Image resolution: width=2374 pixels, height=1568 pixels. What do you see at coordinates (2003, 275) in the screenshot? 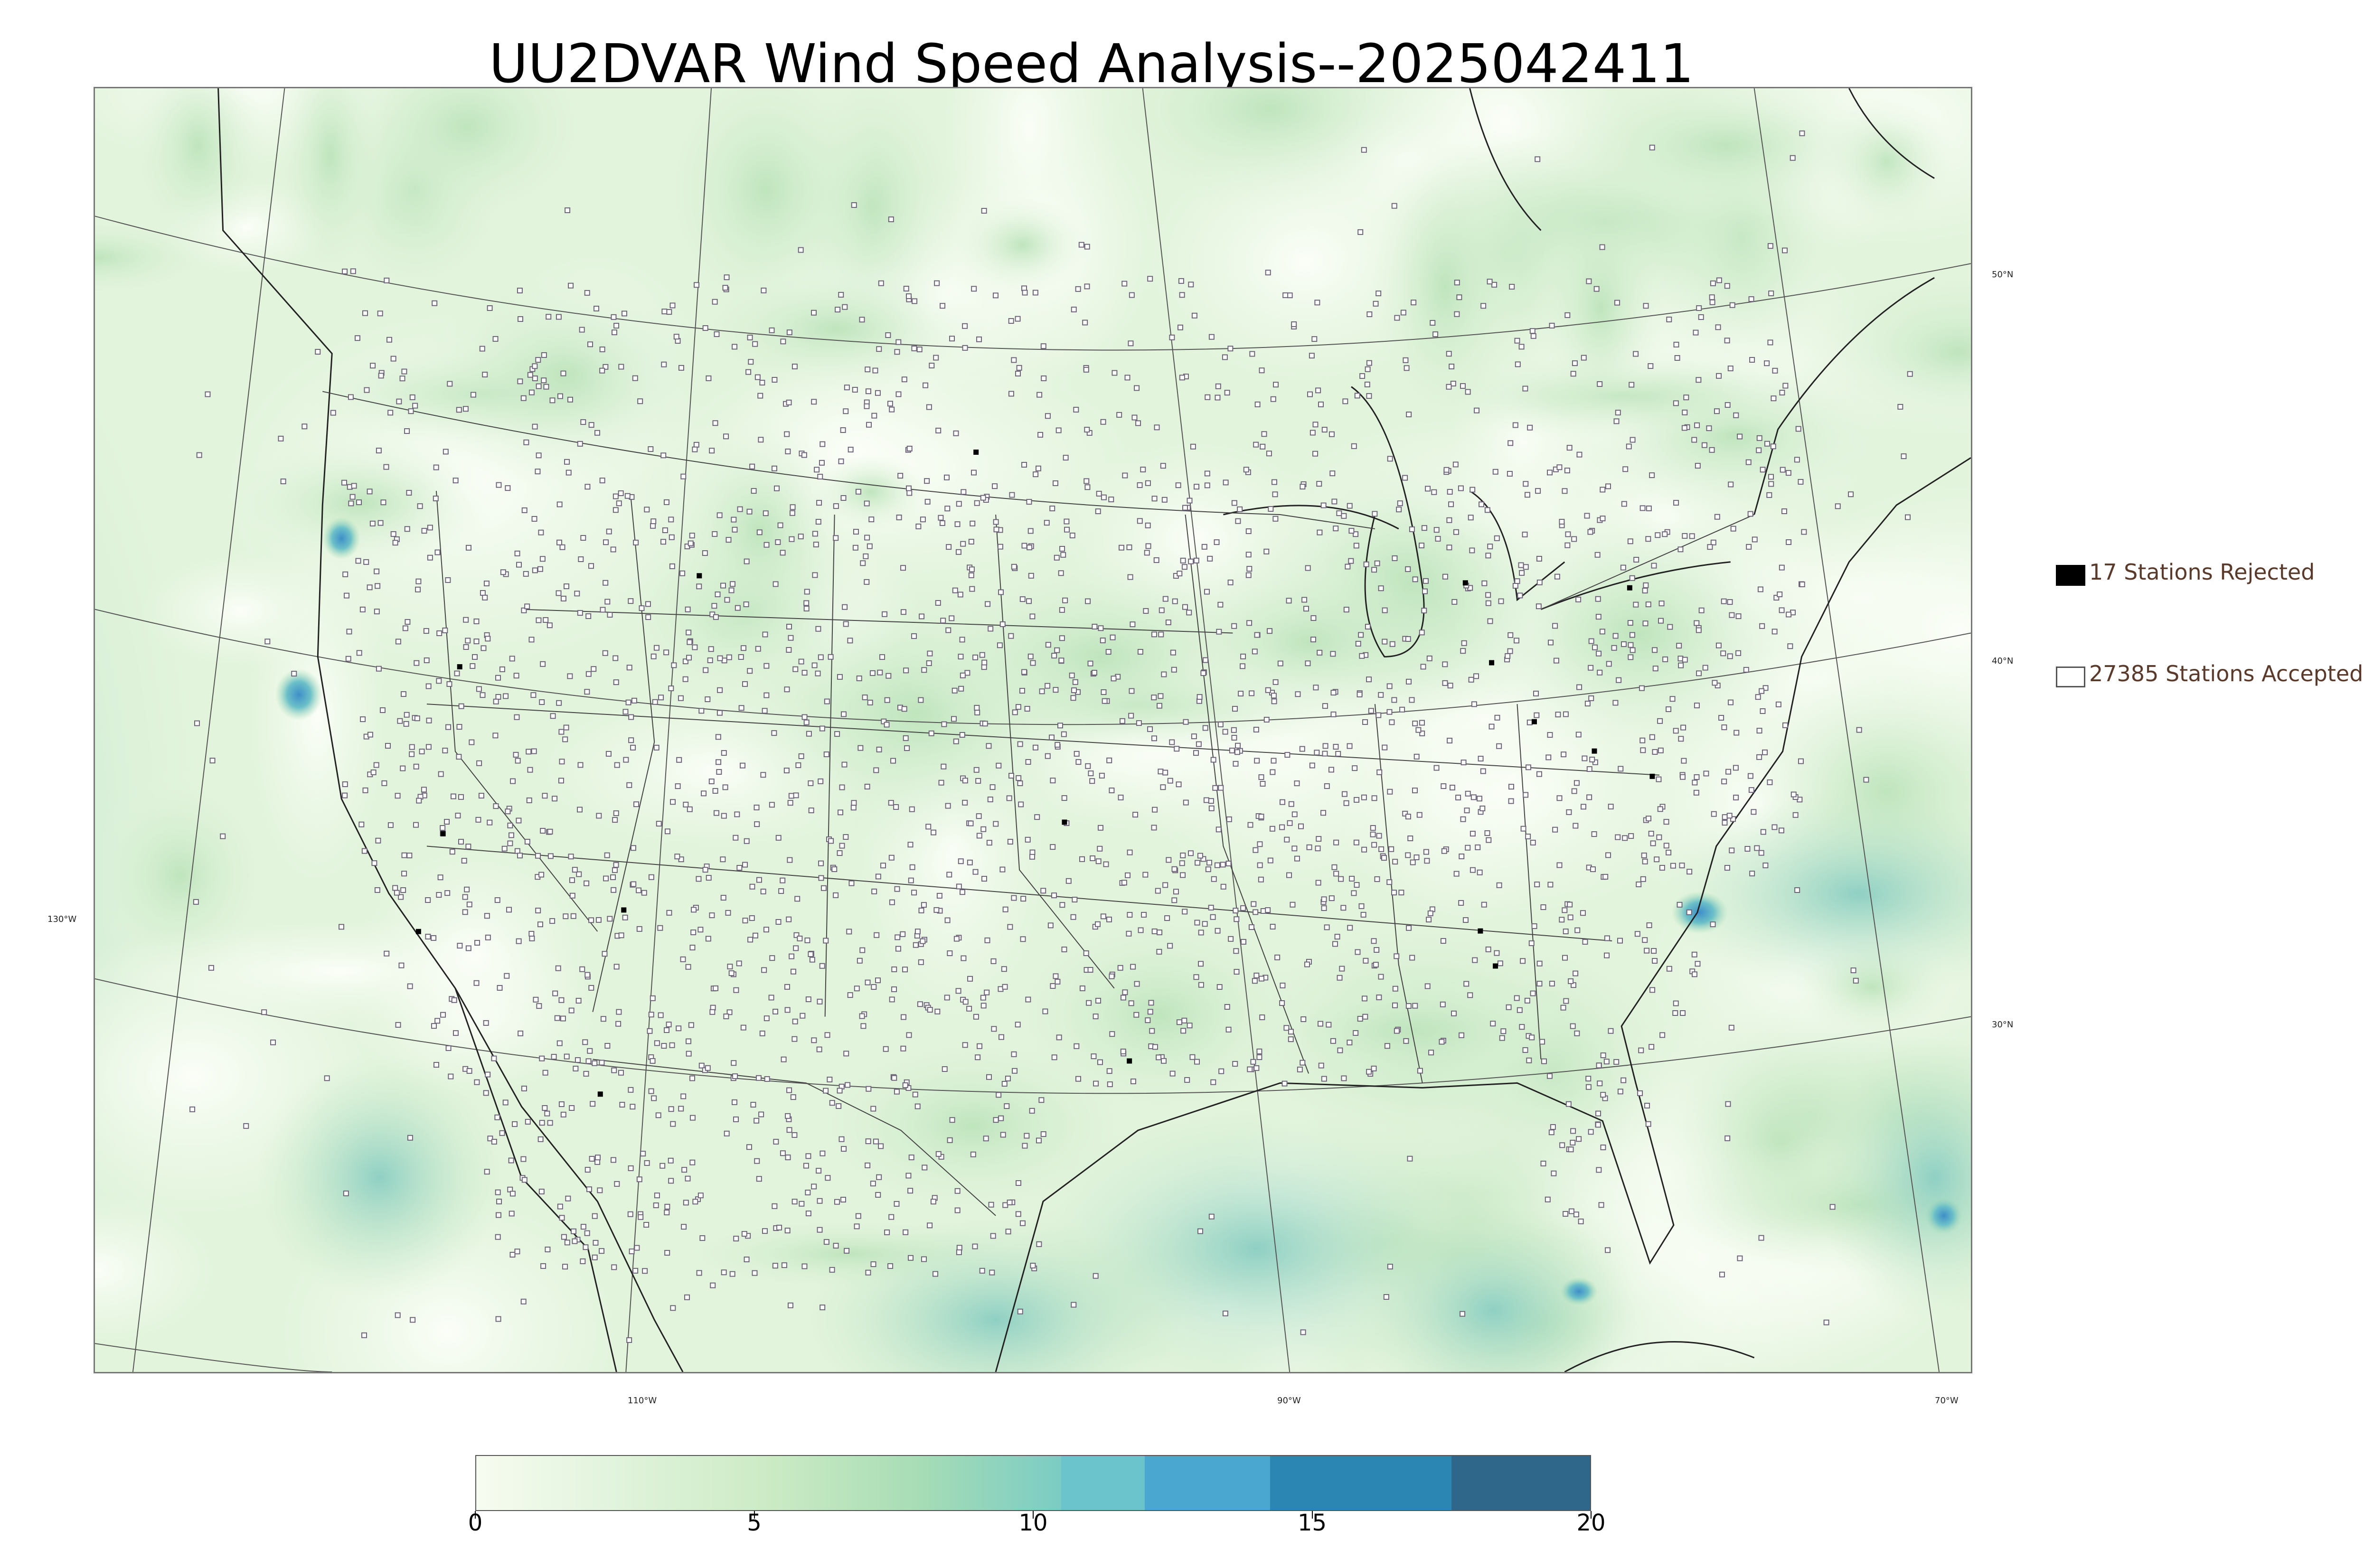
I see `lat-label-50: 50°N` at bounding box center [2003, 275].